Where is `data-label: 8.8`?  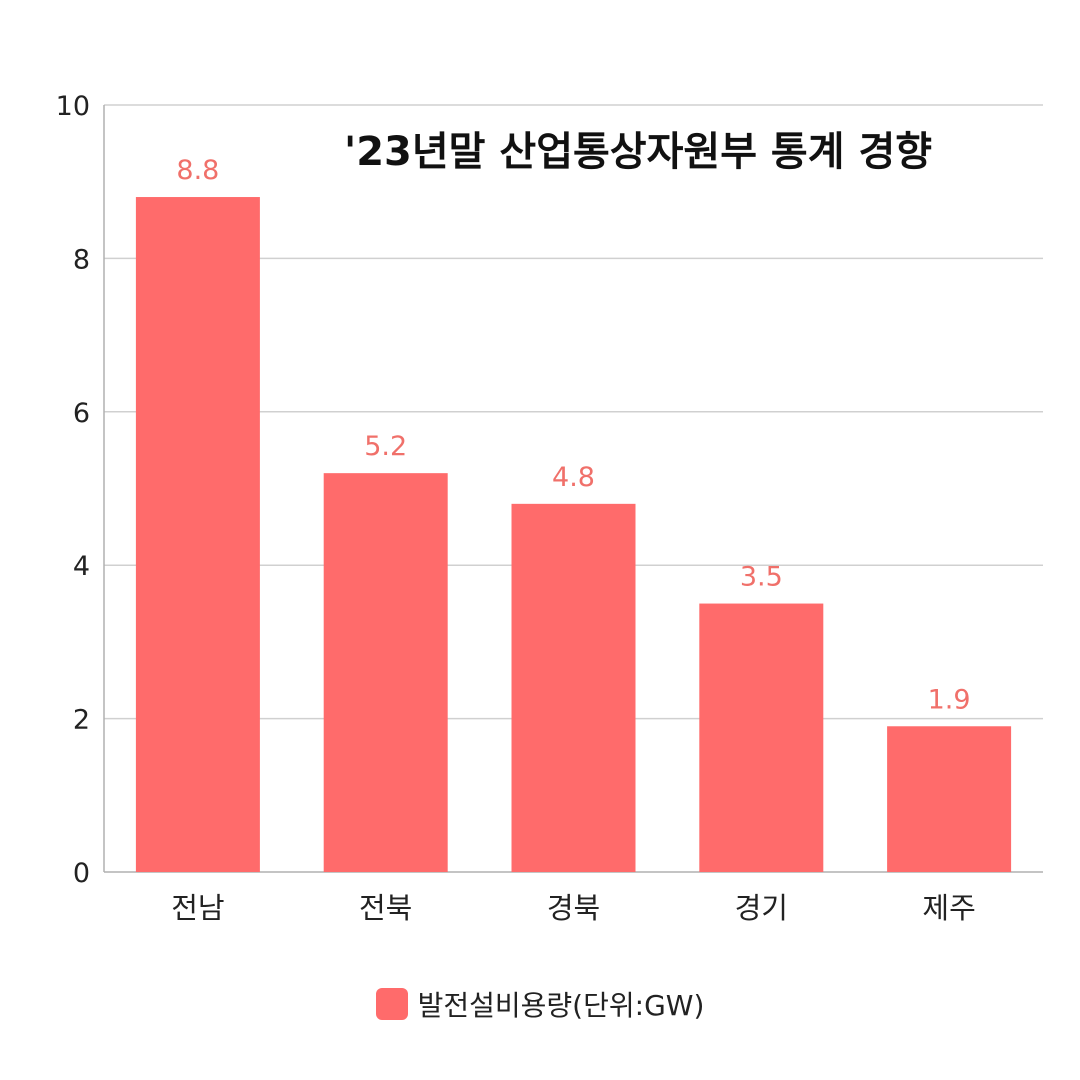
data-label: 8.8 is located at coordinates (197, 170).